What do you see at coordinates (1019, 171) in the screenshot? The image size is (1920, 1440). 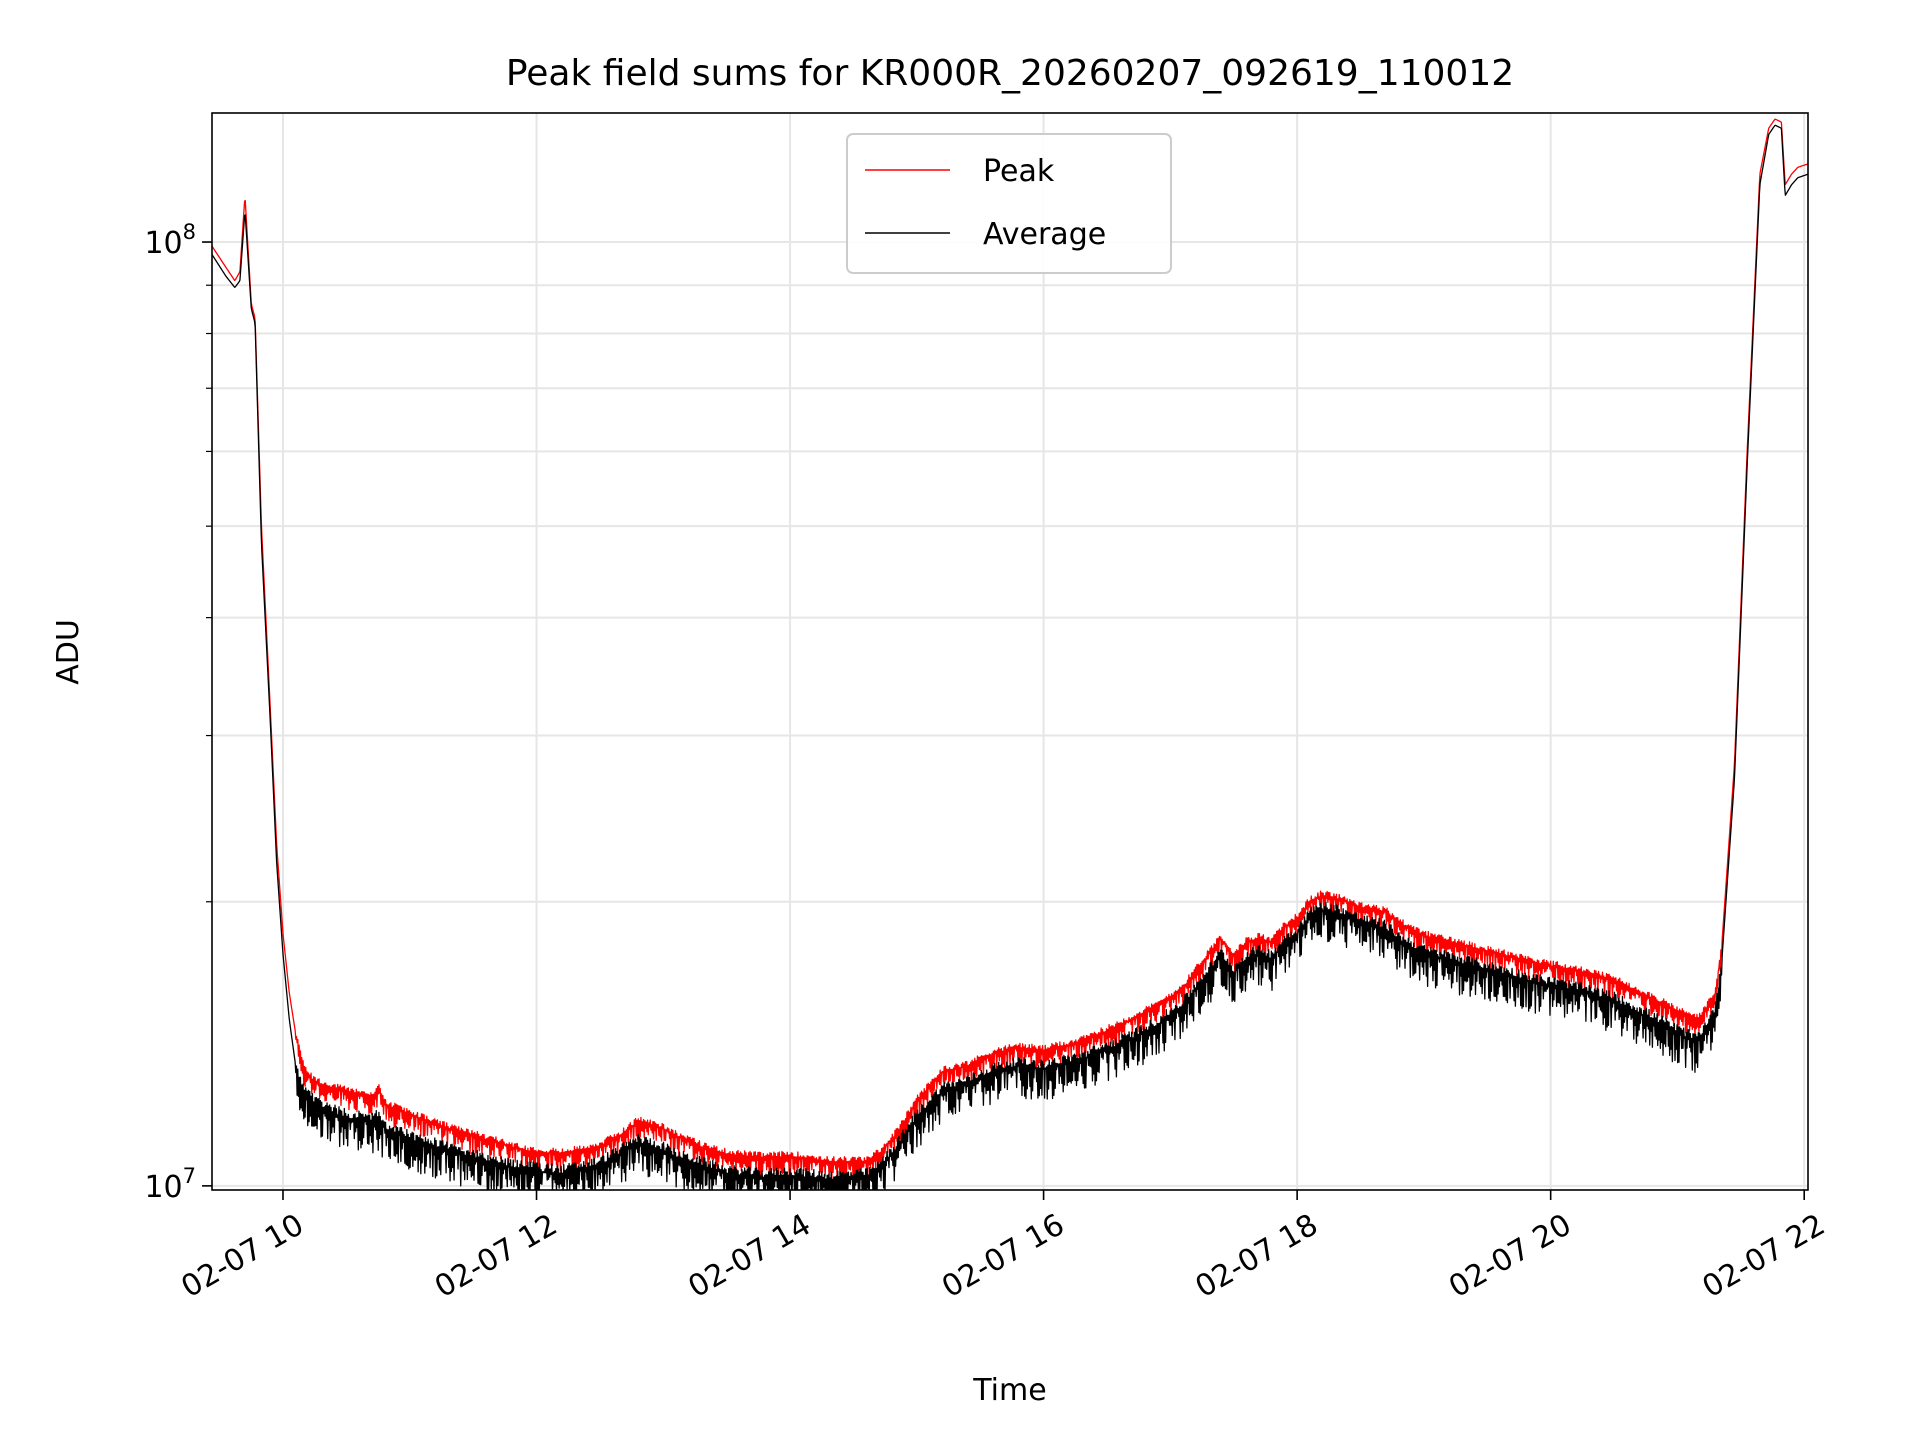 I see `legend-label-peak: Peak` at bounding box center [1019, 171].